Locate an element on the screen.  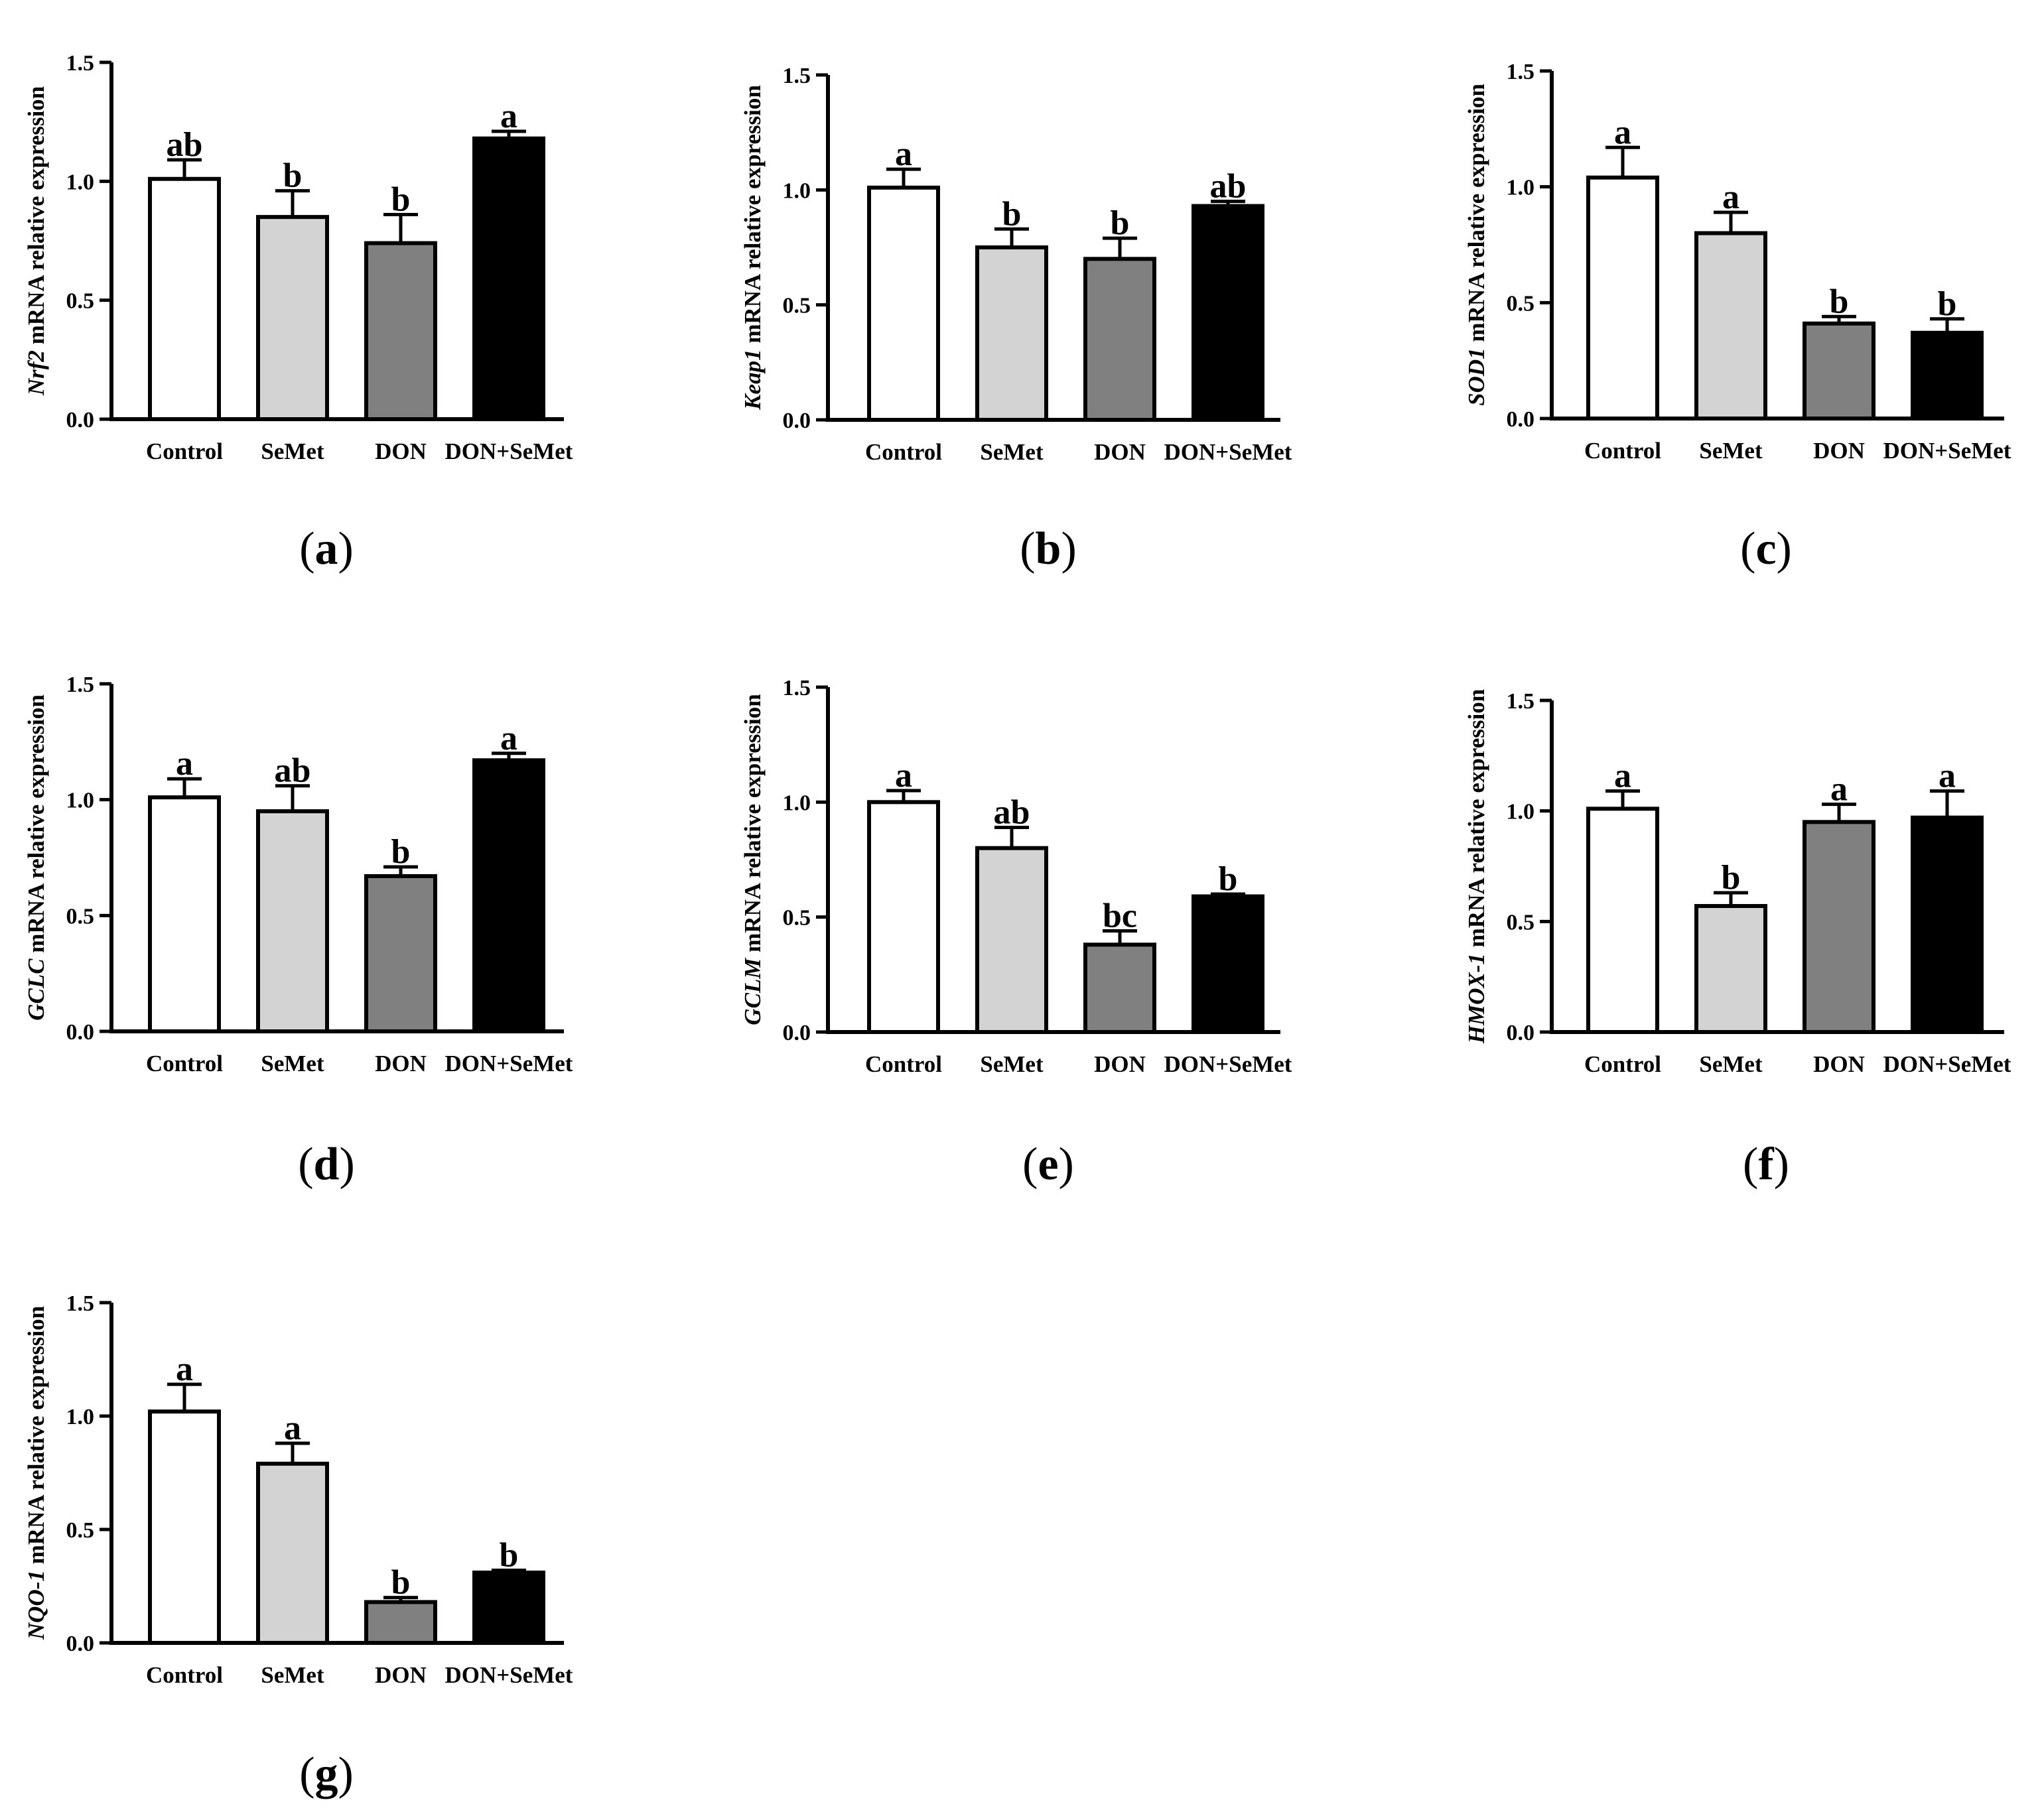
y-axis-label: Nrf2 mRNA relative expression is located at coordinates (36, 241).